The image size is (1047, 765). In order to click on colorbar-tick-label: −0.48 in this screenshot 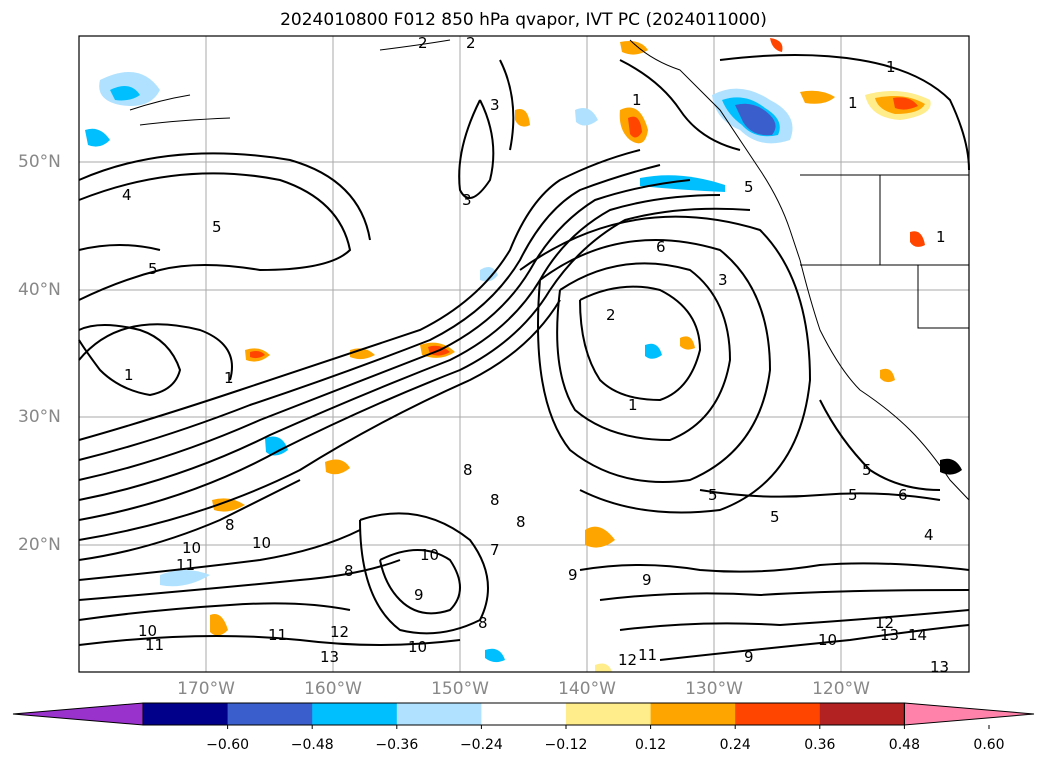, I will do `click(312, 745)`.